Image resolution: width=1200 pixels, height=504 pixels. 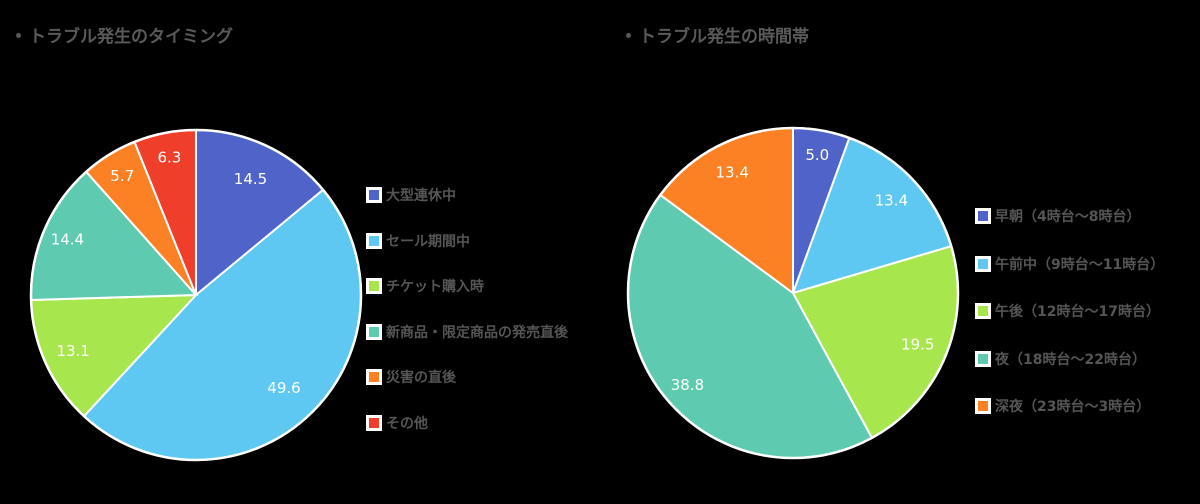 I want to click on slice-value-label: 38.8, so click(x=687, y=385).